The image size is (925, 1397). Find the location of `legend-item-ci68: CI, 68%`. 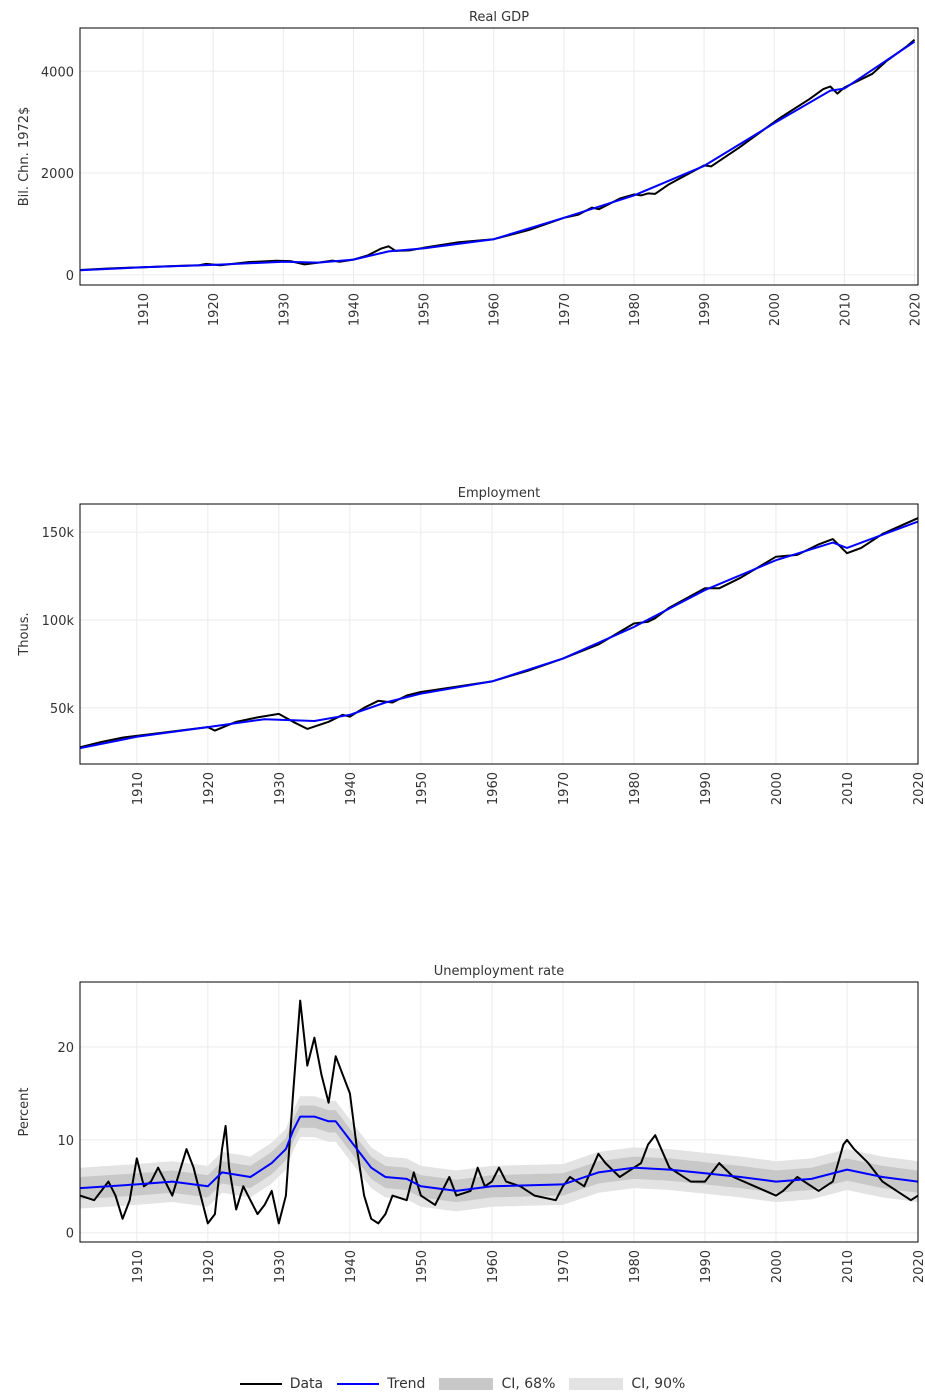

legend-item-ci68: CI, 68% is located at coordinates (497, 1384).